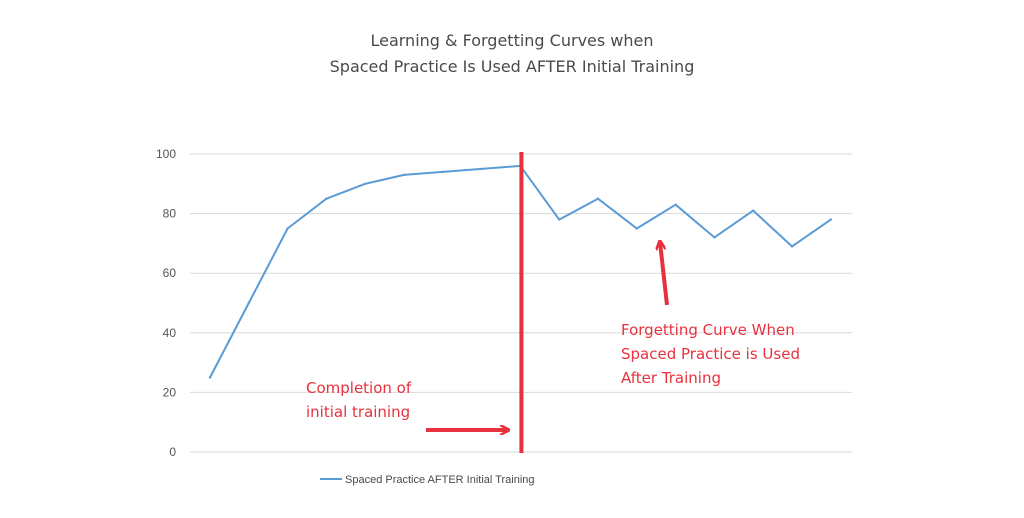  I want to click on annotation-forgetting-text: Forgetting Curve When, so click(708, 330).